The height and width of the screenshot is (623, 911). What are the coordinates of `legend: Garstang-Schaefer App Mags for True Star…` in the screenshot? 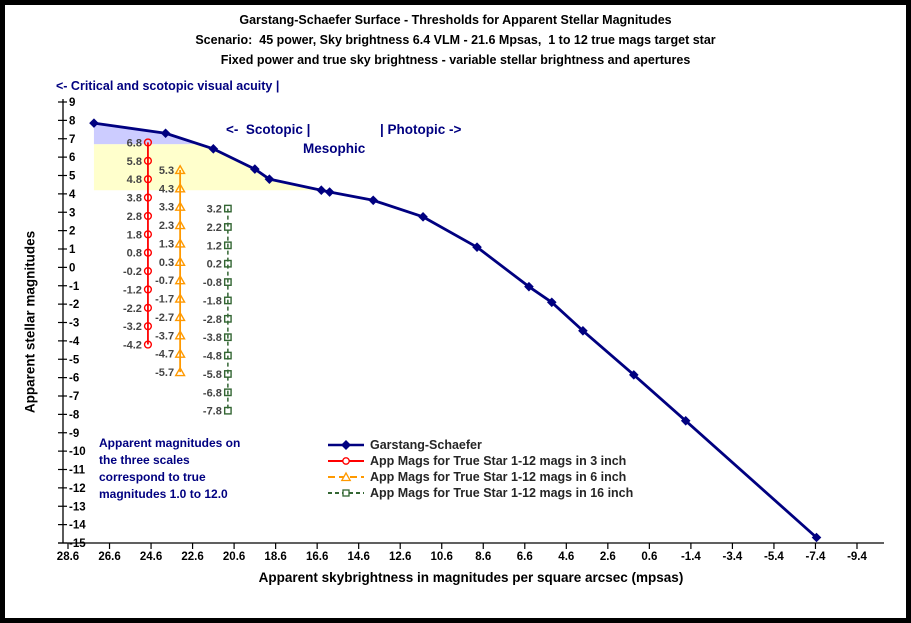 It's located at (480, 469).